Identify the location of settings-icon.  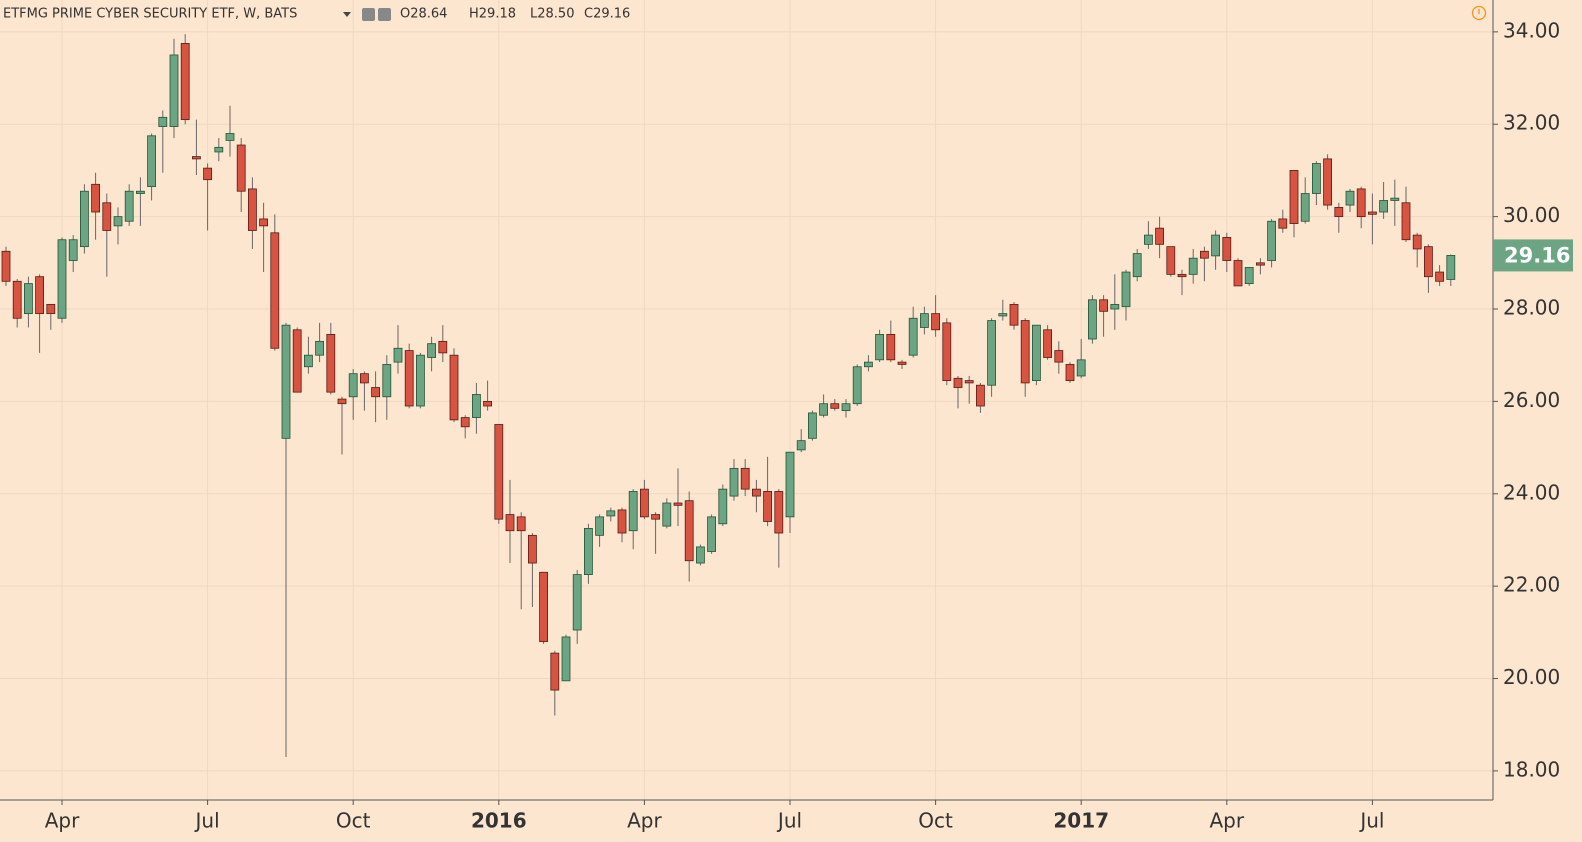
(368, 14).